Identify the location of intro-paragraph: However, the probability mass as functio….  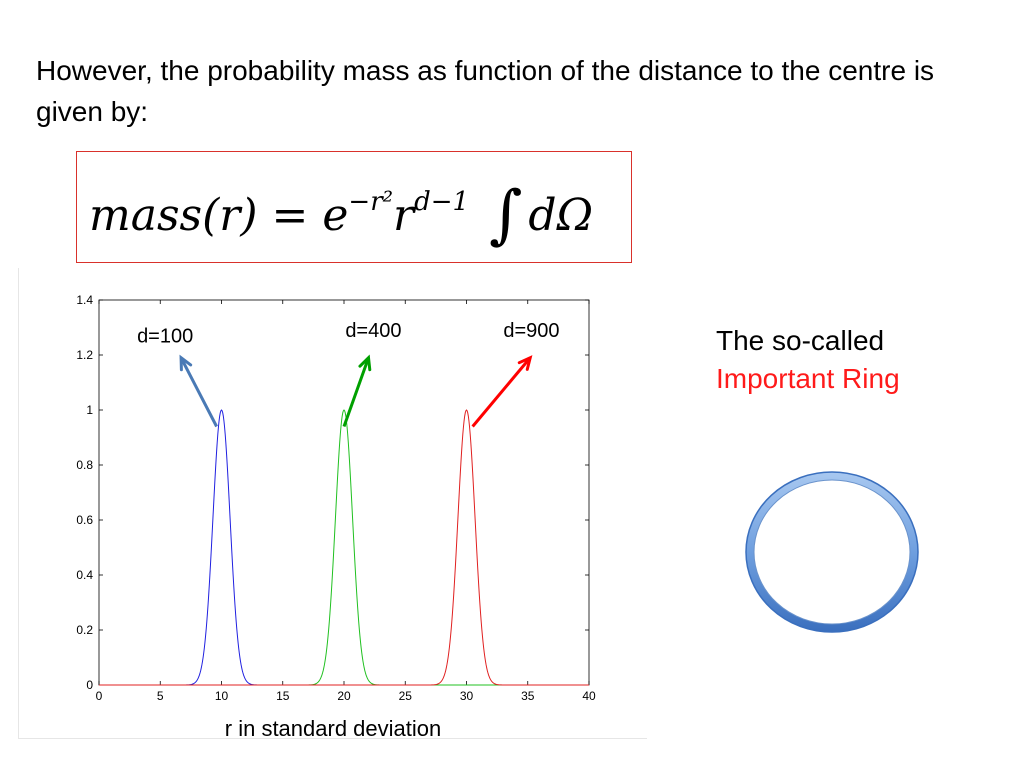
(485, 91).